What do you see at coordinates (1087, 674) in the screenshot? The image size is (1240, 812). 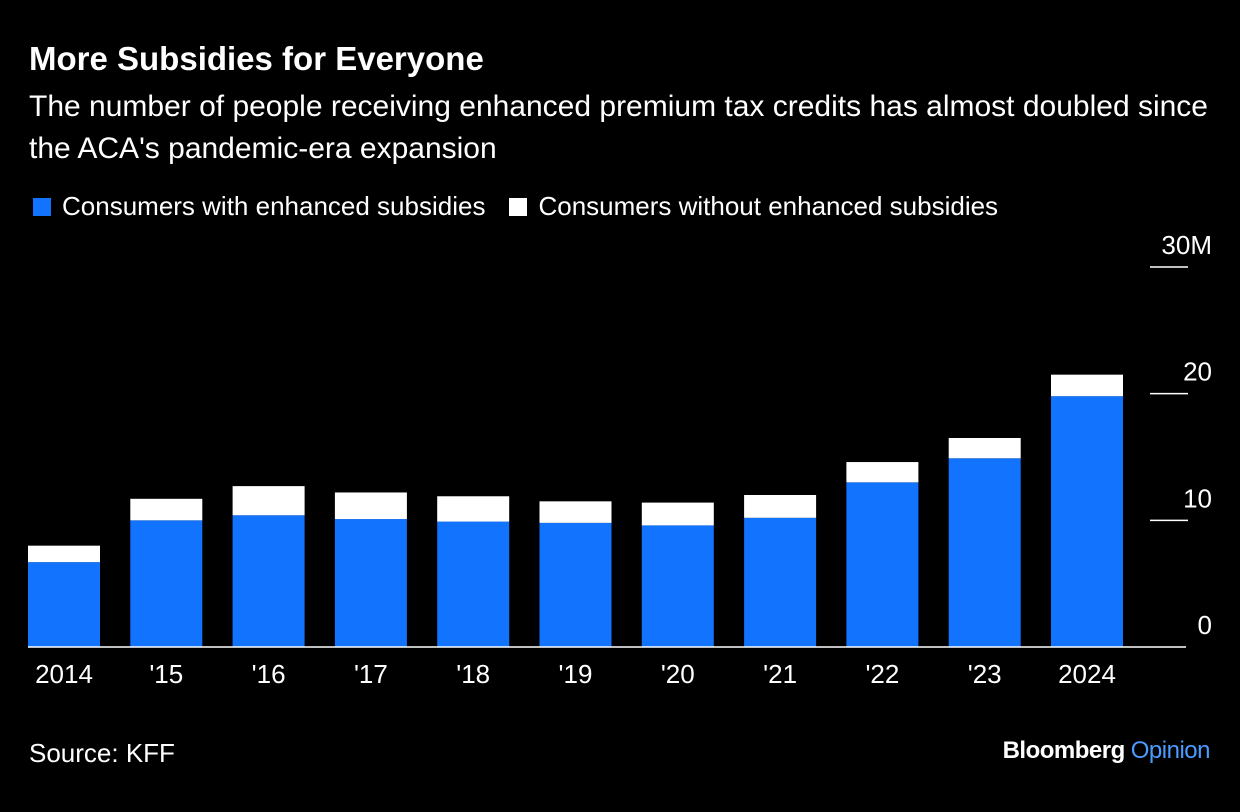 I see `x-tick-label: 2024` at bounding box center [1087, 674].